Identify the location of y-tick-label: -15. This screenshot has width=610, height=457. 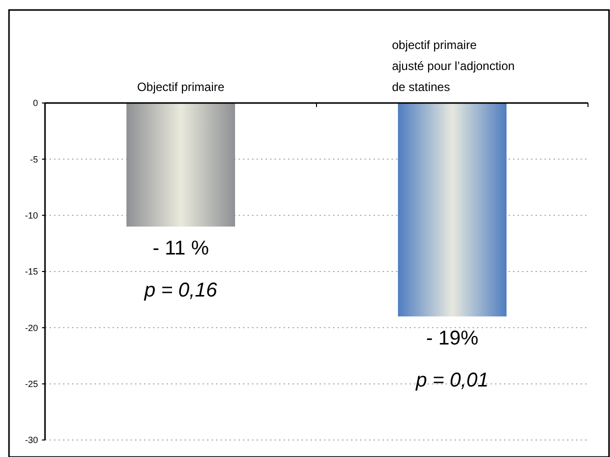
(31, 271).